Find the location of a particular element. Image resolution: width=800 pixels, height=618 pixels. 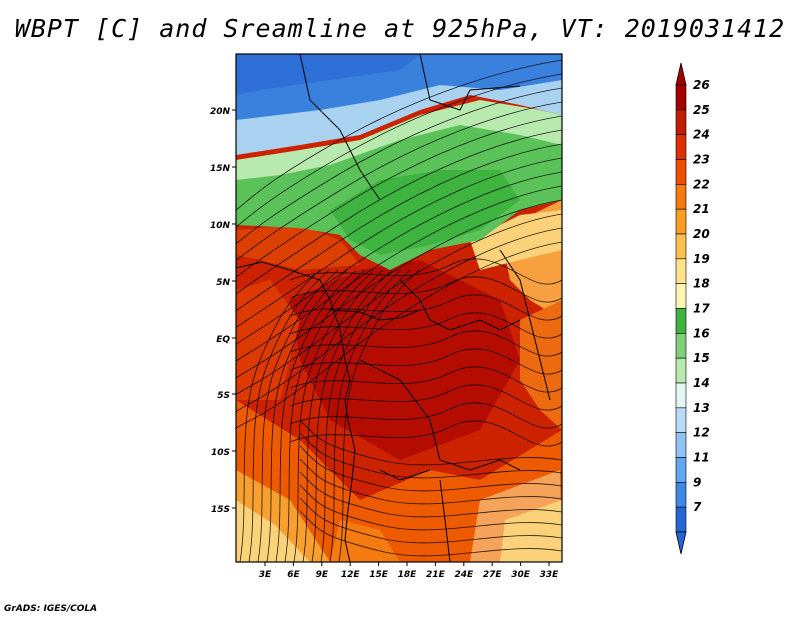

colorbar-label: 22 is located at coordinates (701, 184).